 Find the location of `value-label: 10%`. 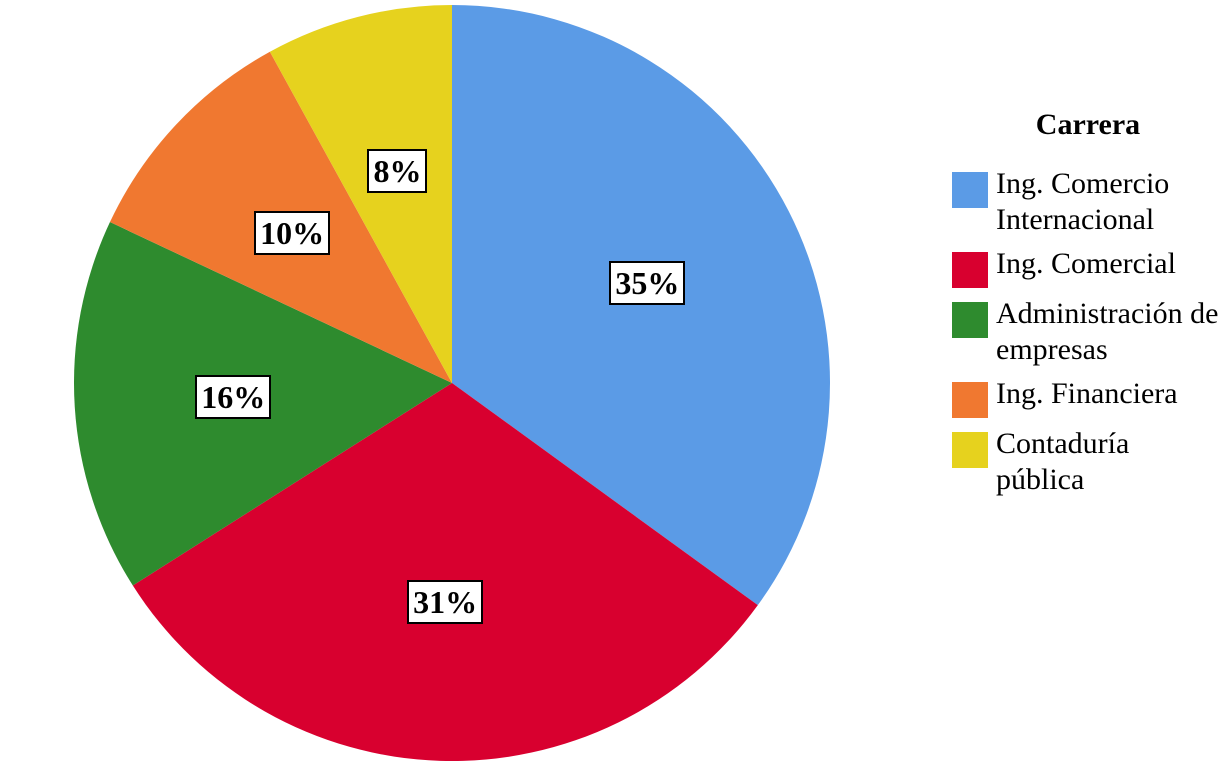

value-label: 10% is located at coordinates (292, 232).